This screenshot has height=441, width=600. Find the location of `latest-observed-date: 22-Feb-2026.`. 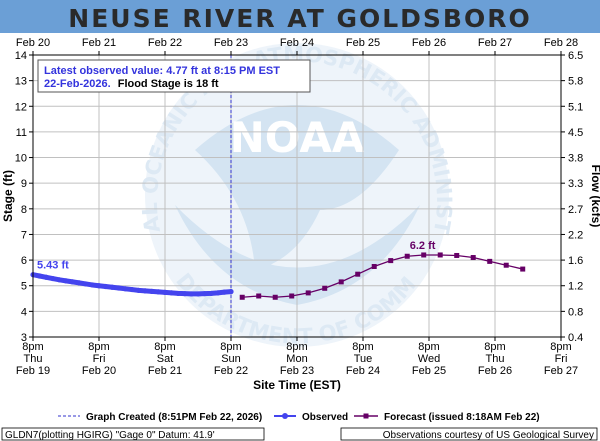

latest-observed-date: 22-Feb-2026. is located at coordinates (77, 84).